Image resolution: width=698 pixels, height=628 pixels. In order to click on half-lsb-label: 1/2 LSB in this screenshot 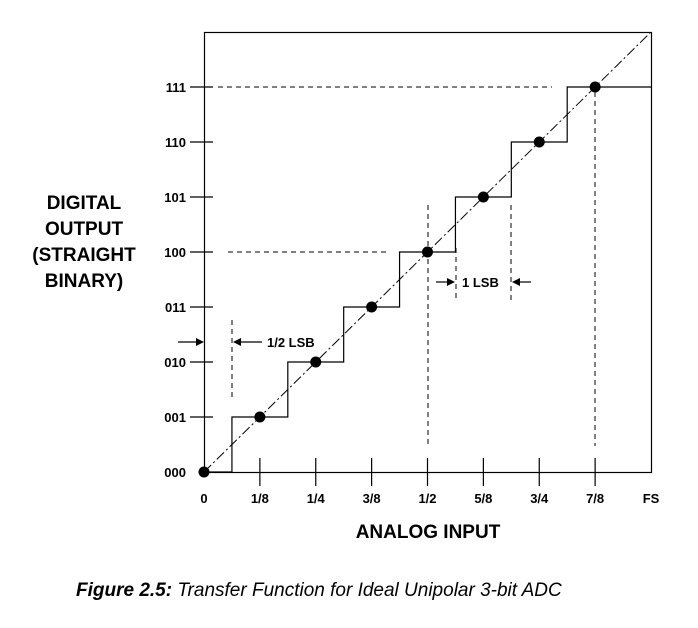, I will do `click(291, 342)`.